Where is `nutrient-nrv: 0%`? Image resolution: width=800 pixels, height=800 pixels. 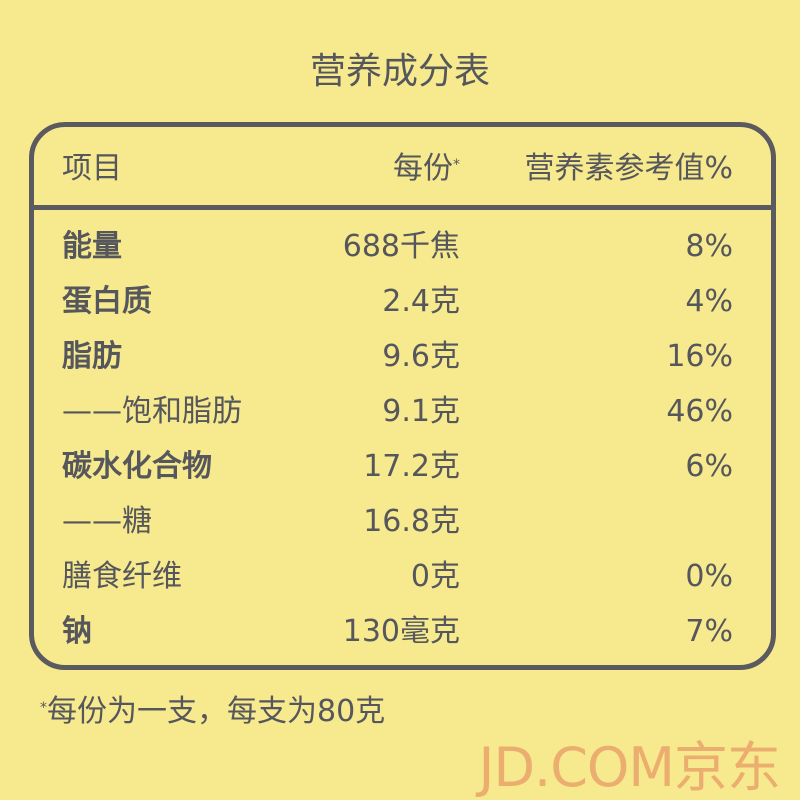 nutrient-nrv: 0% is located at coordinates (709, 576).